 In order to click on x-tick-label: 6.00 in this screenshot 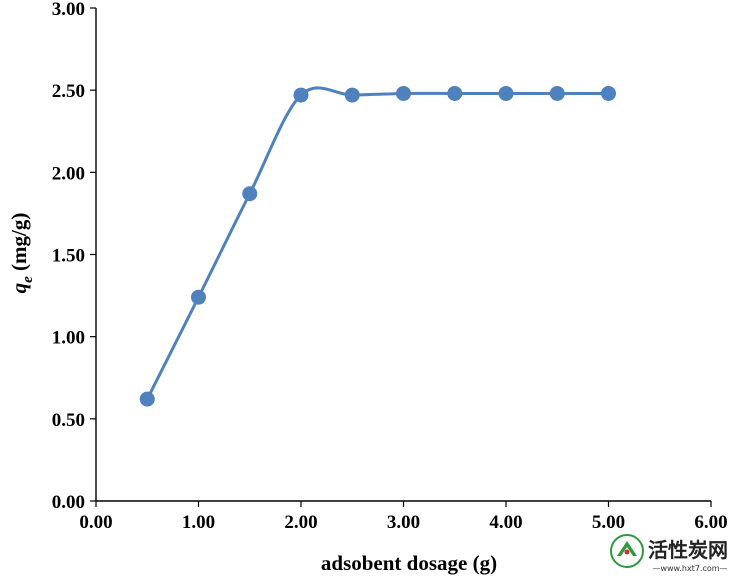, I will do `click(710, 522)`.